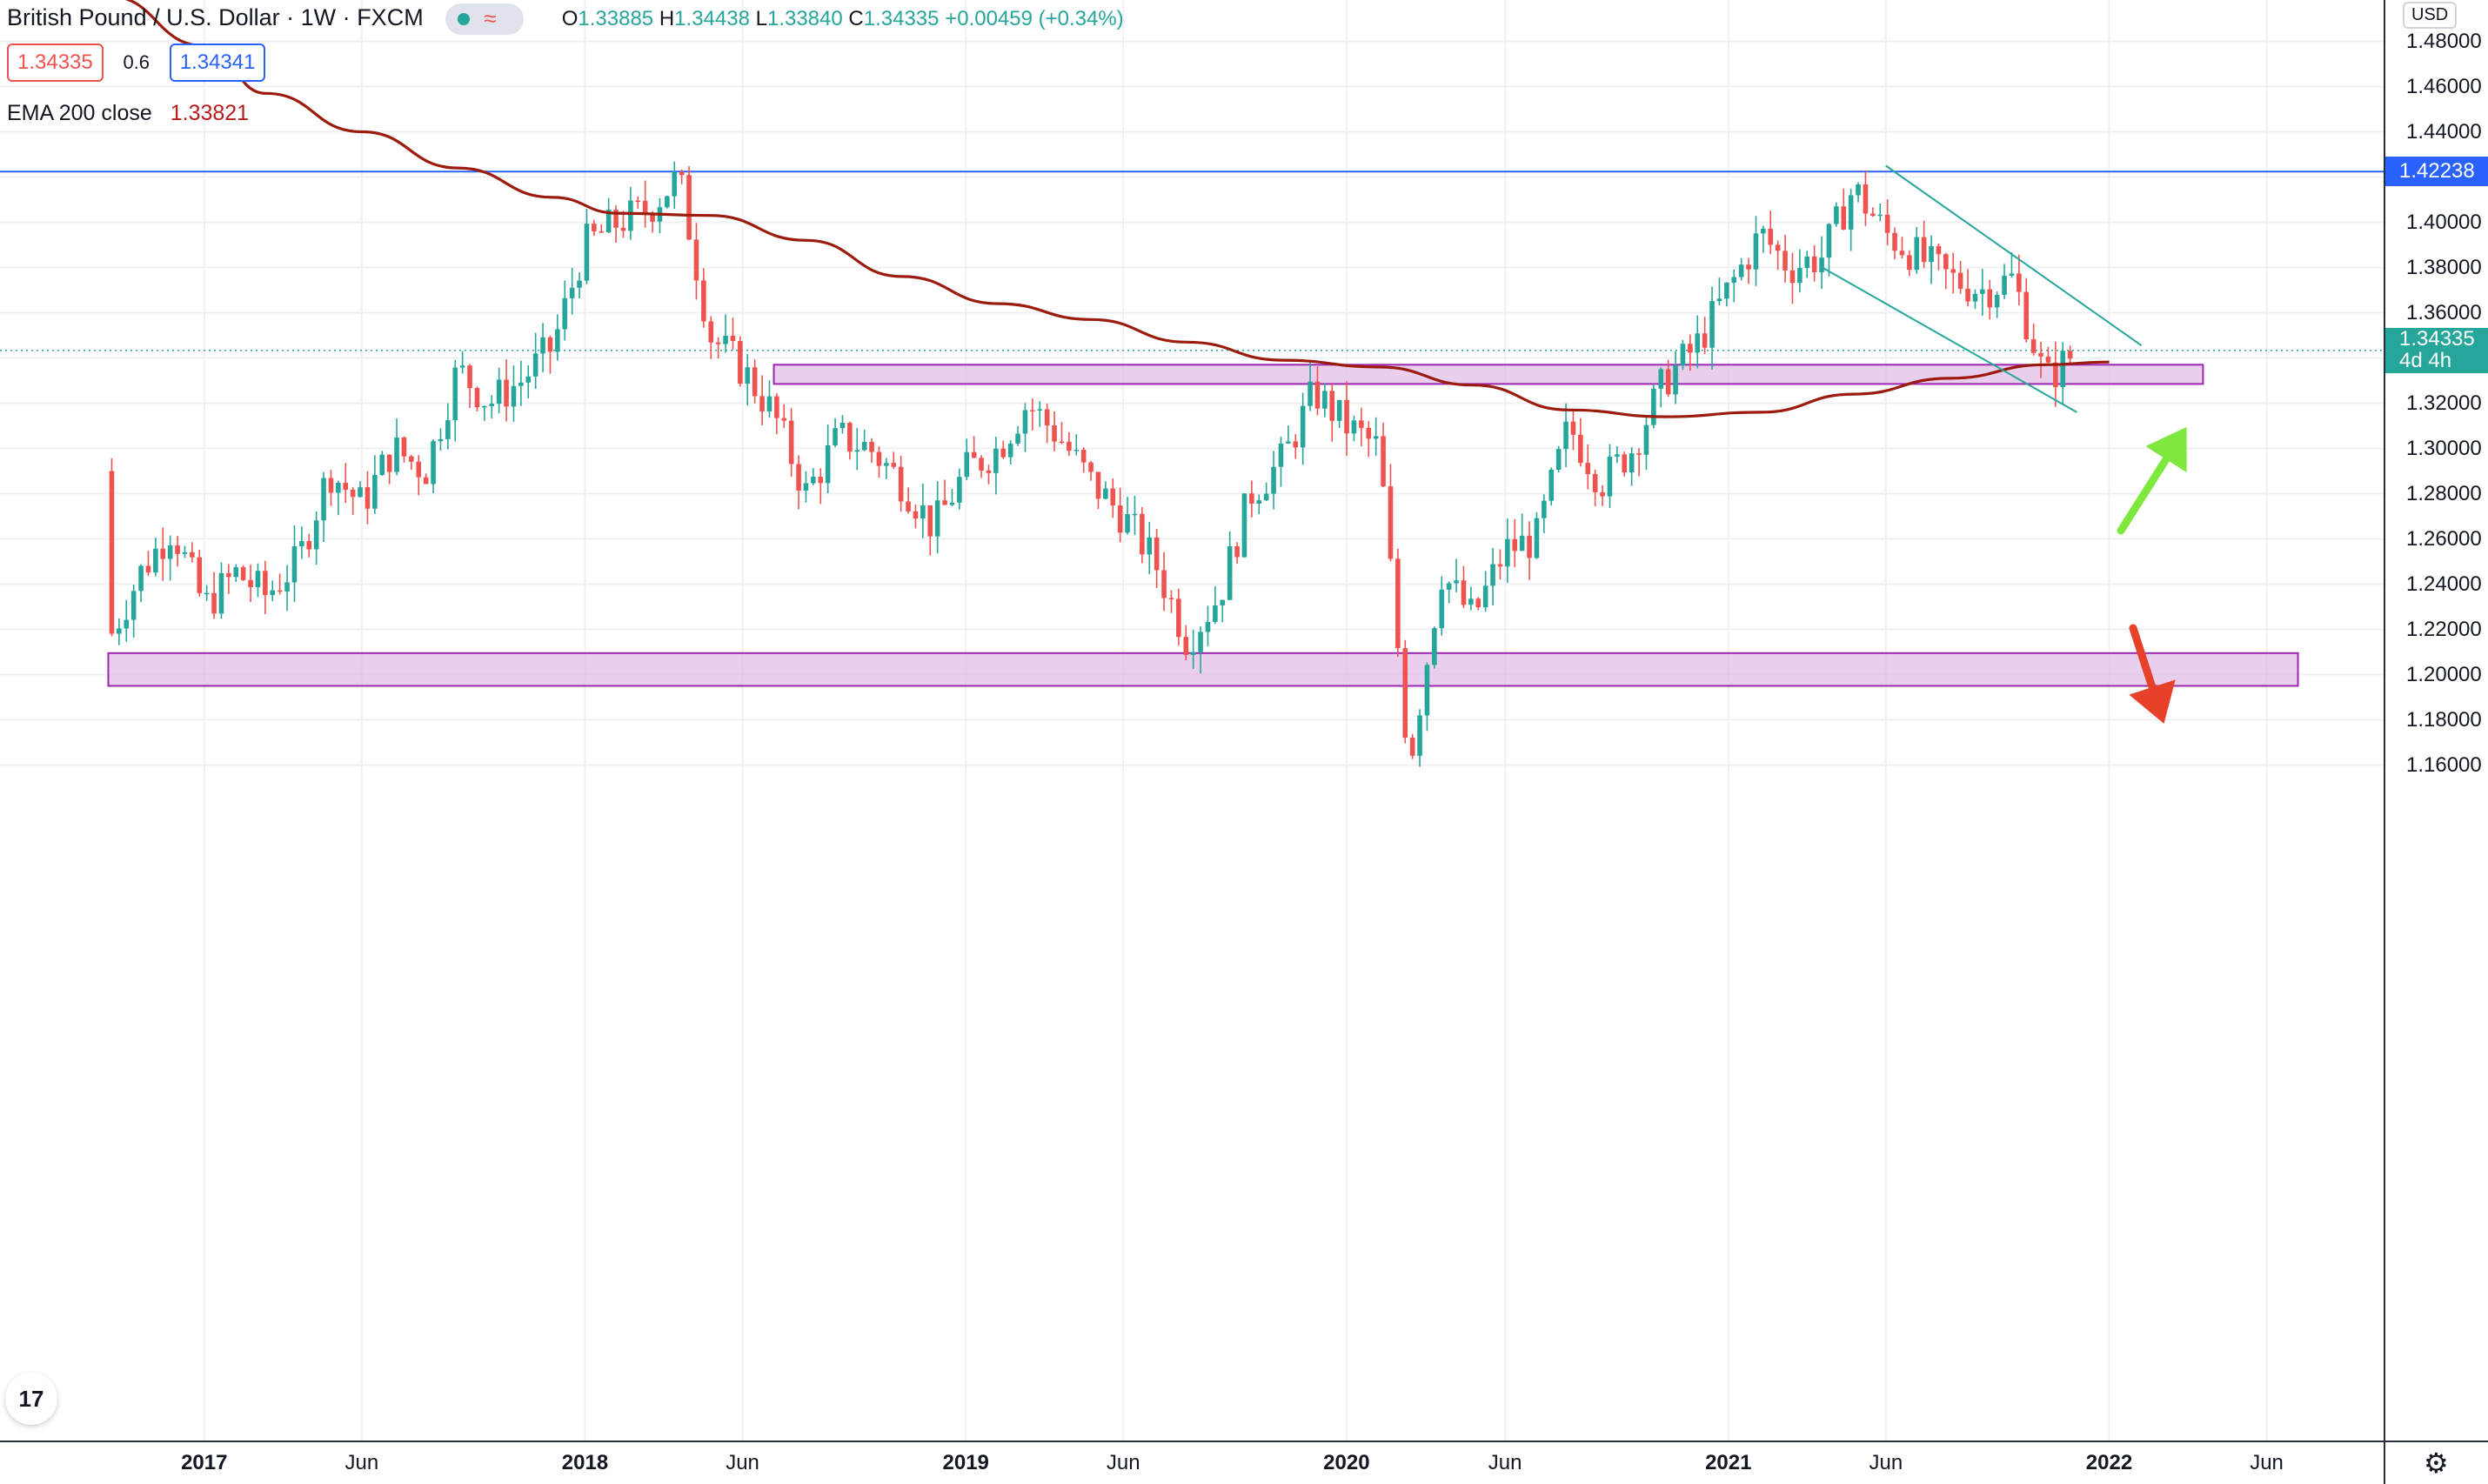 This screenshot has width=2488, height=1484. What do you see at coordinates (2430, 16) in the screenshot?
I see `currency-selector: USD` at bounding box center [2430, 16].